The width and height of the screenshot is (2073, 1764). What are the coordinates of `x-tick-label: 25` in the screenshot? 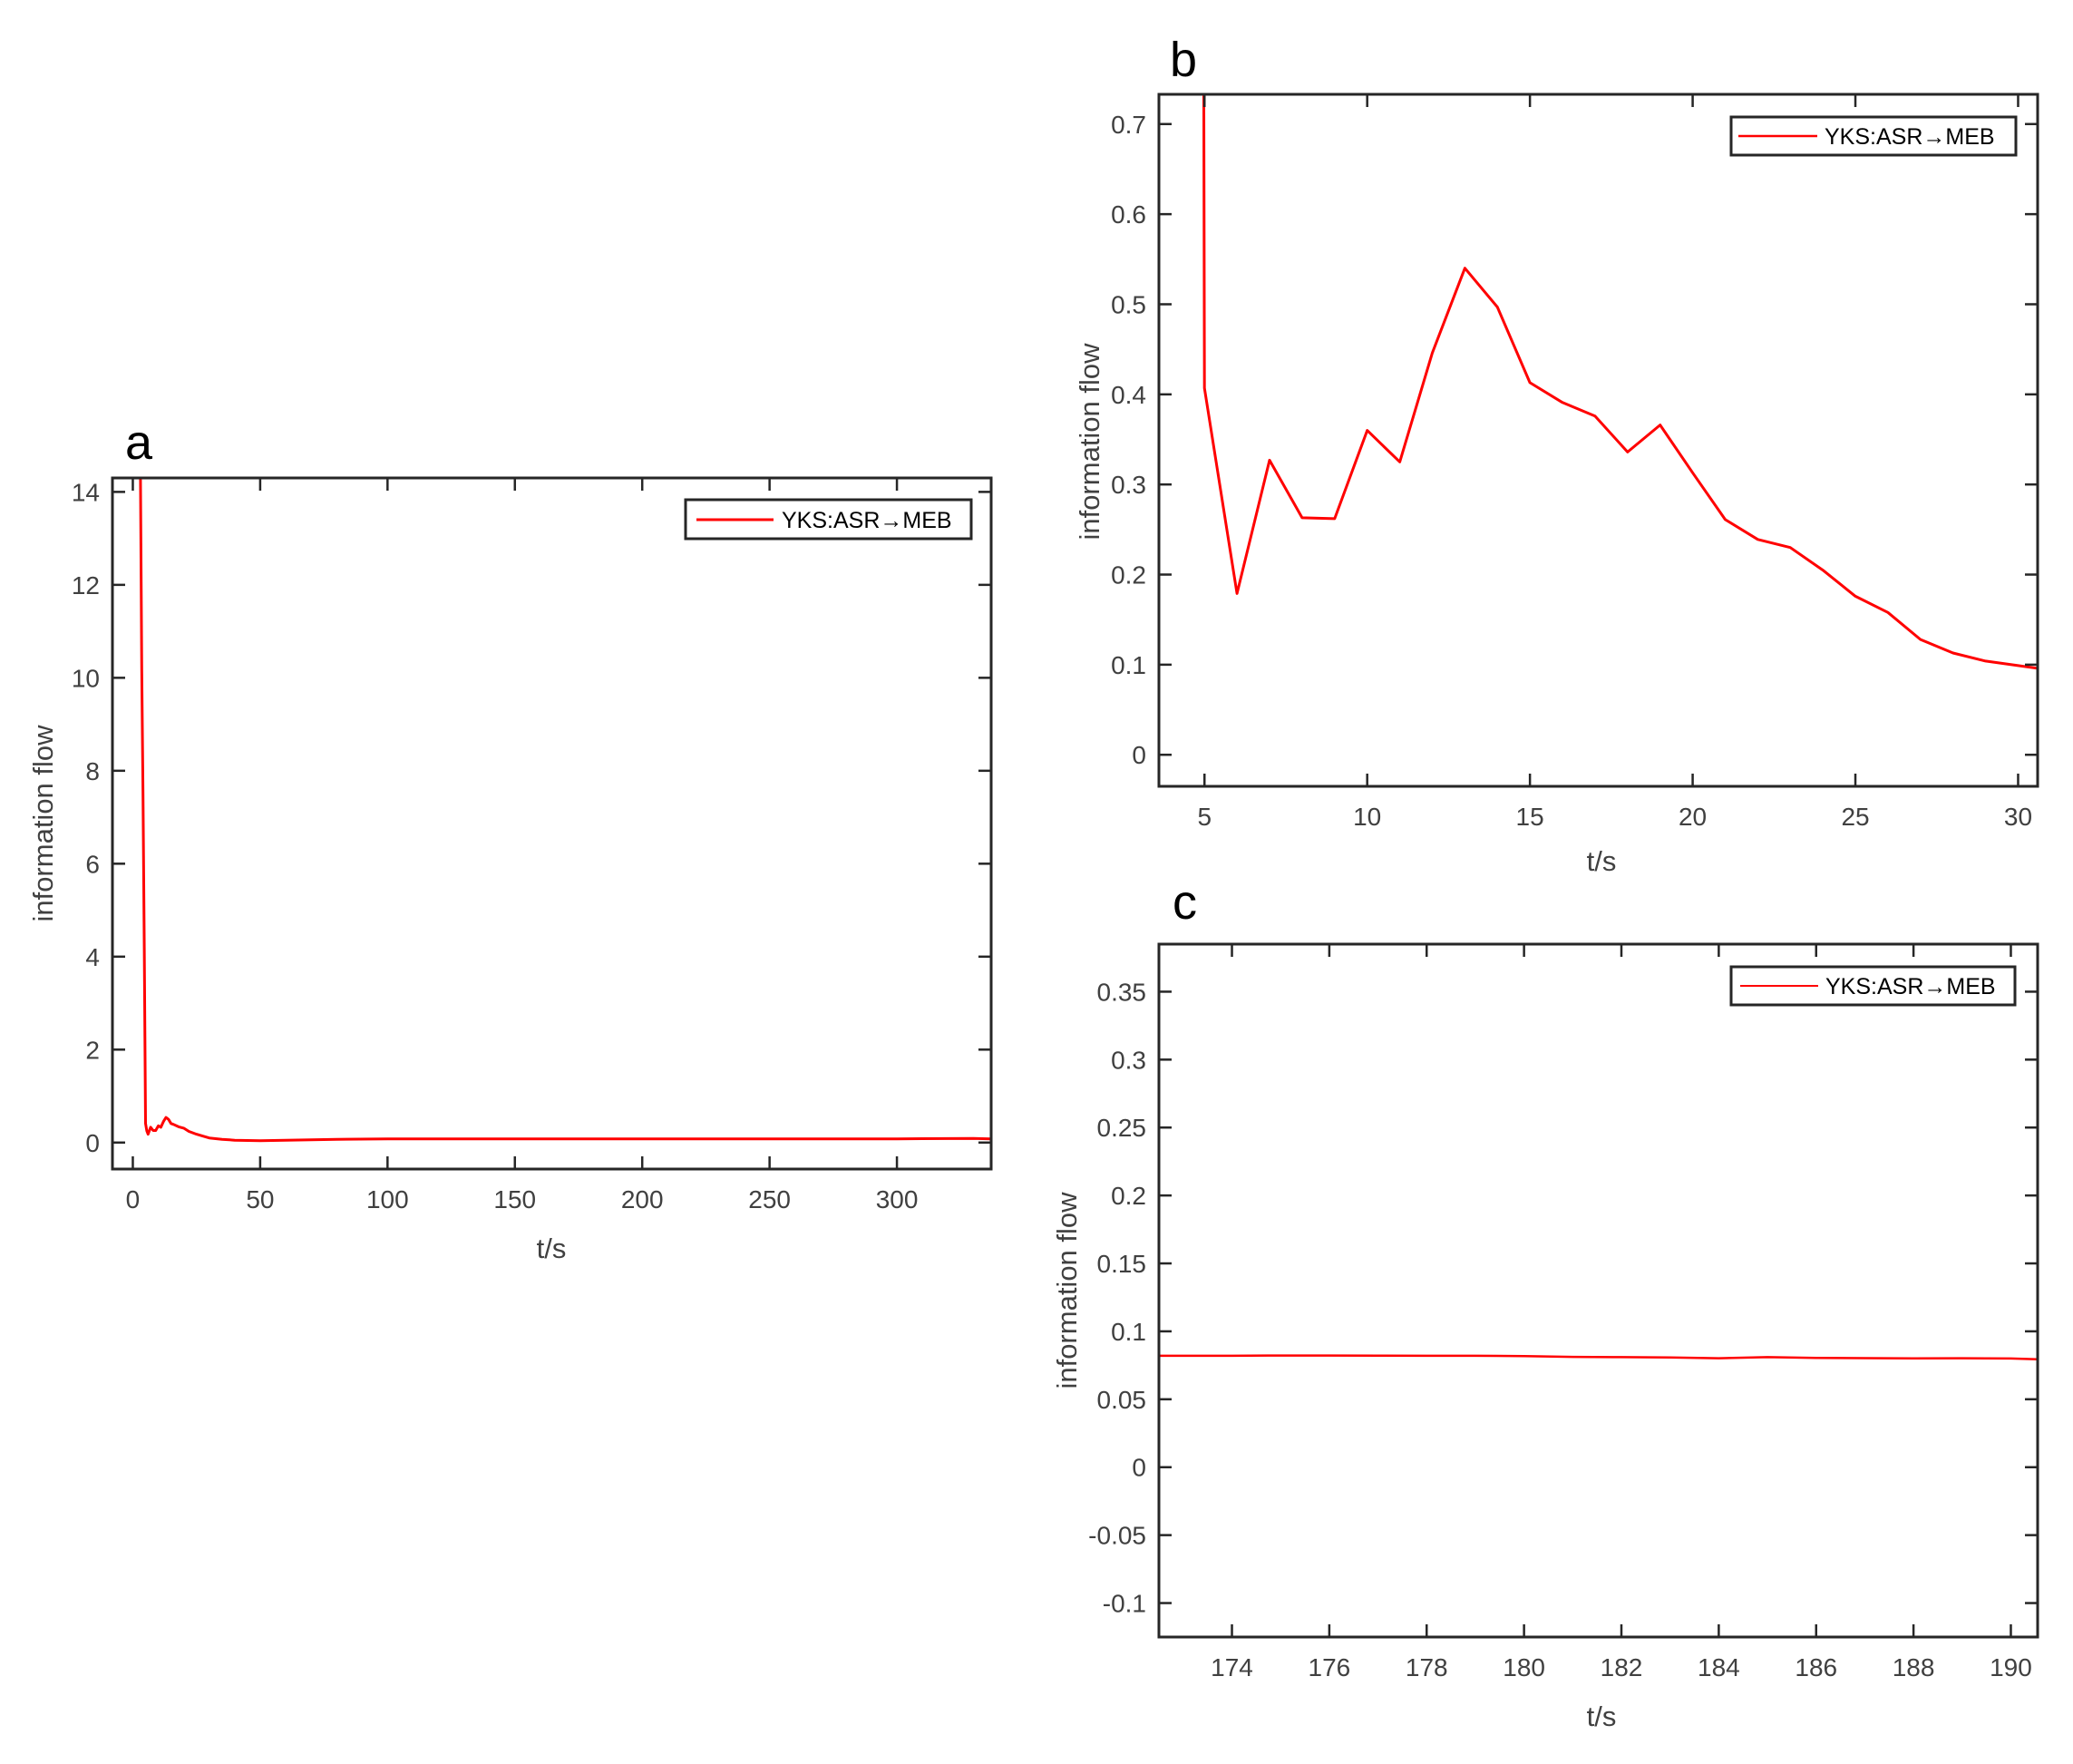 It's located at (1855, 817).